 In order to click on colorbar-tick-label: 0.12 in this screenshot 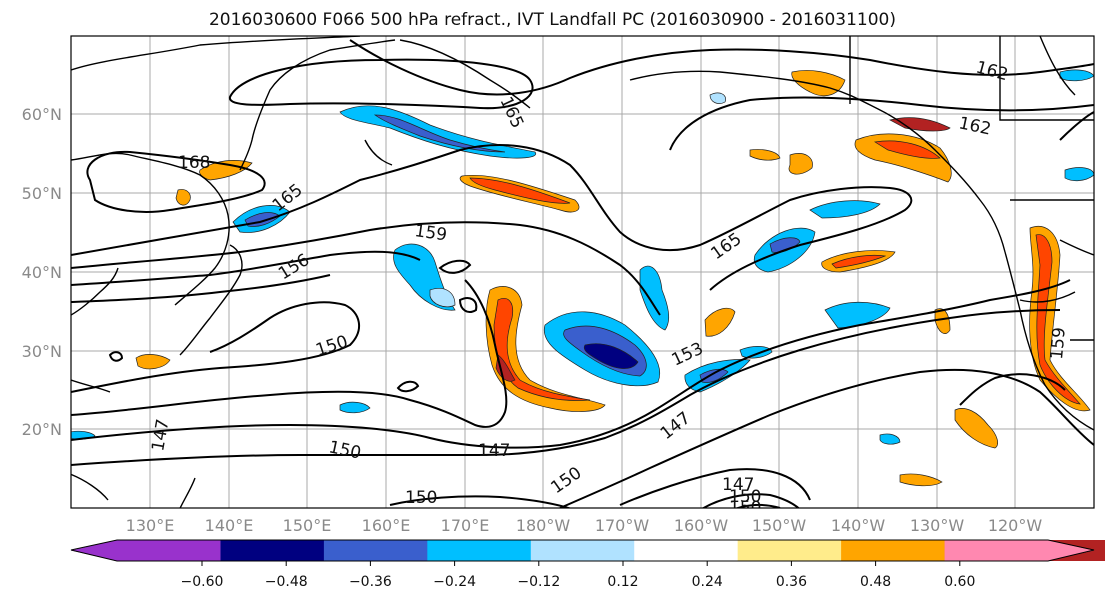, I will do `click(622, 582)`.